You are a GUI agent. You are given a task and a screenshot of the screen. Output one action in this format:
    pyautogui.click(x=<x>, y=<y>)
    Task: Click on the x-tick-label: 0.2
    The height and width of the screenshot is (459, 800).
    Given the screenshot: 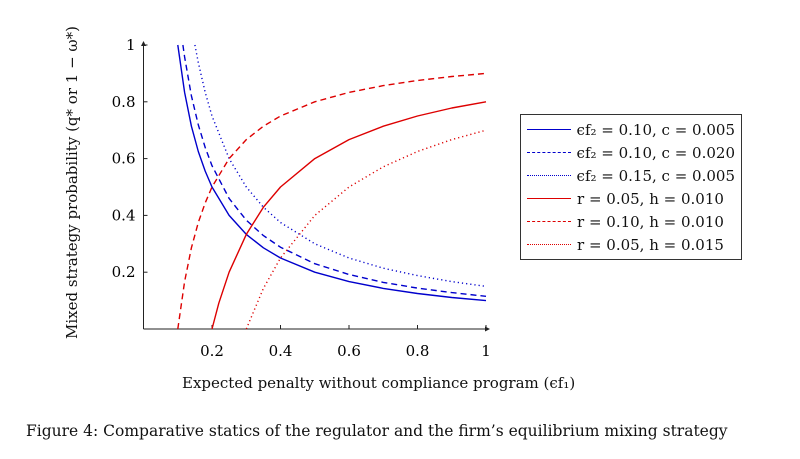 What is the action you would take?
    pyautogui.click(x=212, y=351)
    